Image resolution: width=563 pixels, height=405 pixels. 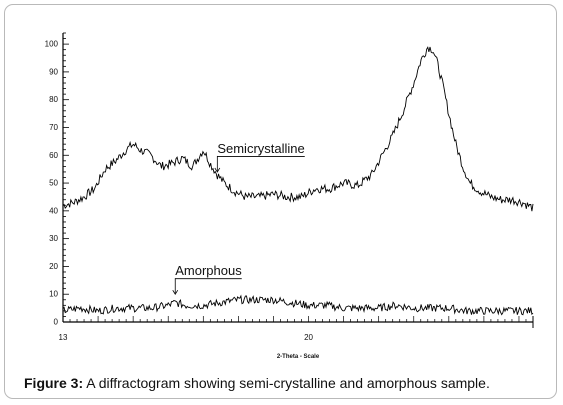 What do you see at coordinates (298, 357) in the screenshot?
I see `x-axis-label: 2-Theta - Scale` at bounding box center [298, 357].